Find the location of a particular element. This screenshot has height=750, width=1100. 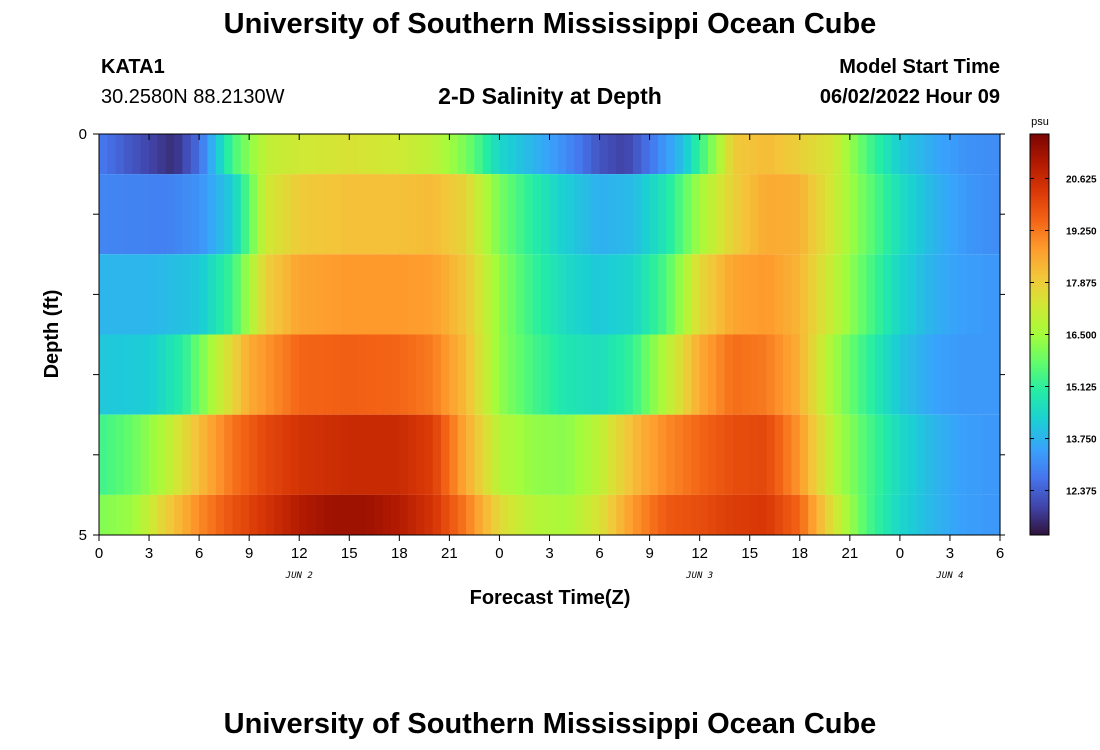

x-day-label: JUN 3 is located at coordinates (699, 576).